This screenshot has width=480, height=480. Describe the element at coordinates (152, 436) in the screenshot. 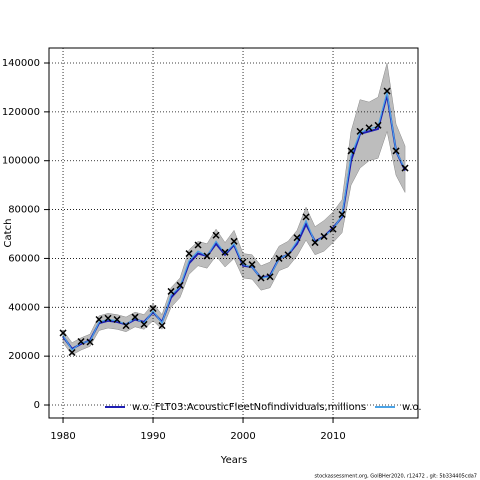

I see `x-tick-label: 1990` at that location.